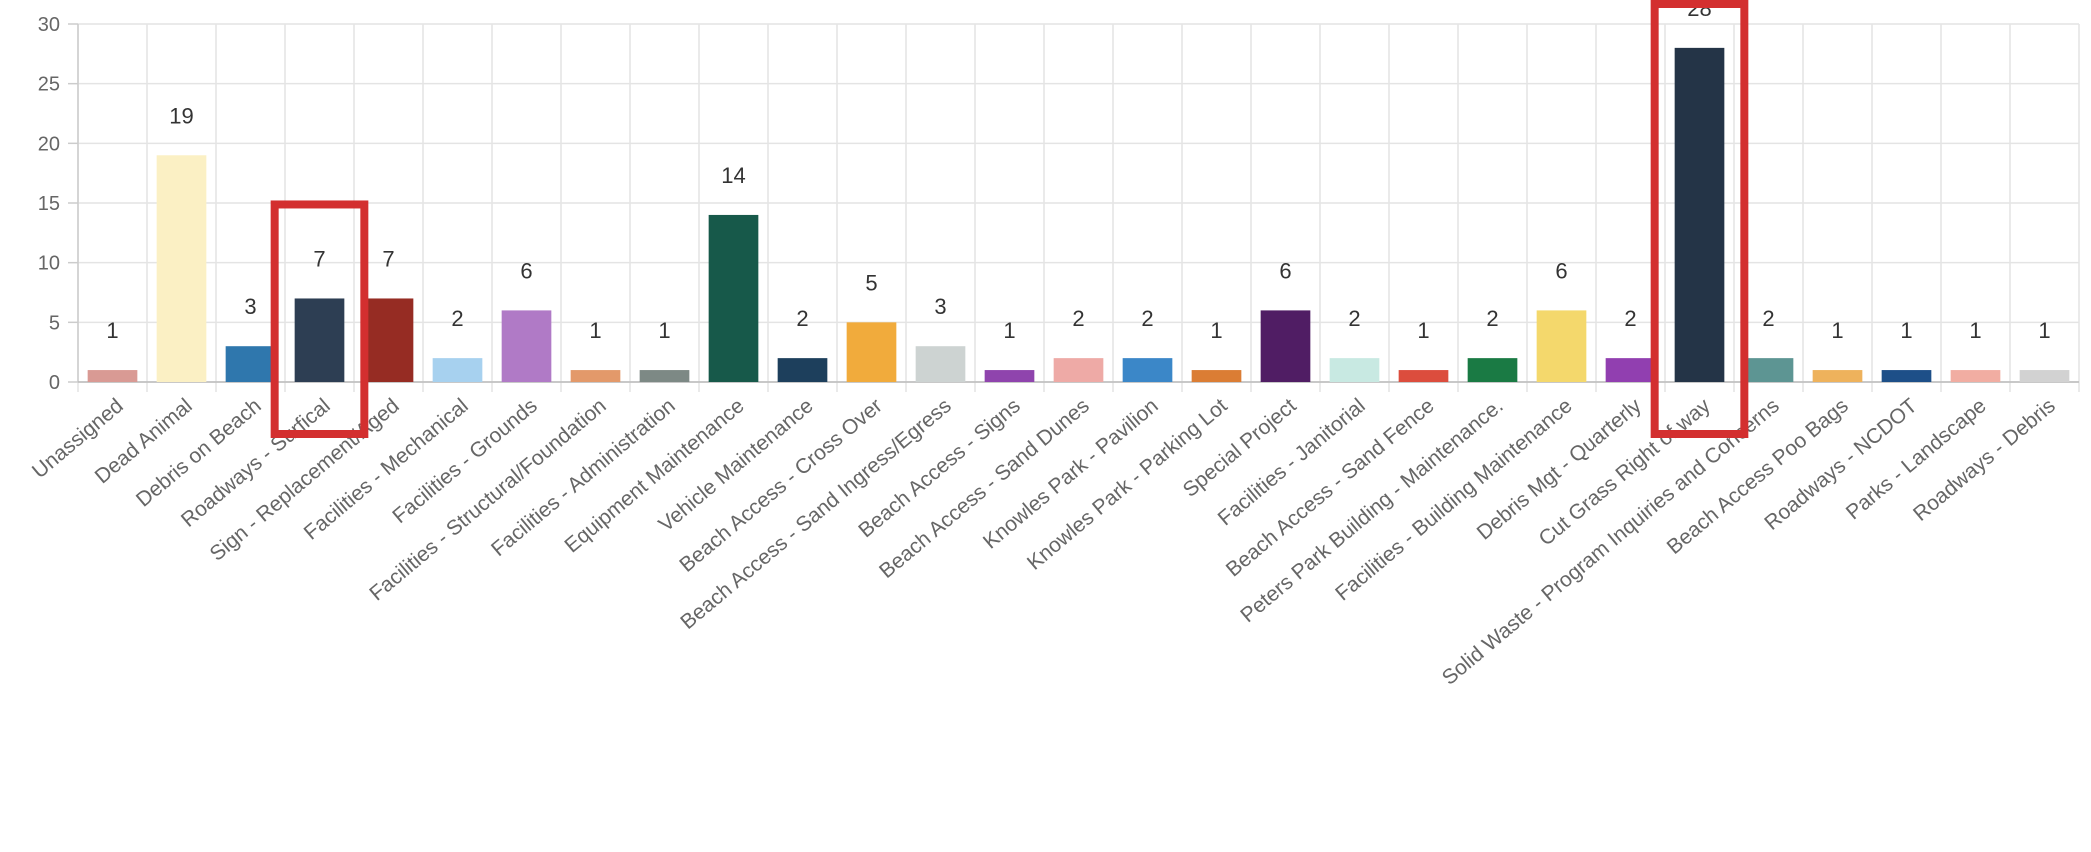 The height and width of the screenshot is (852, 2091). I want to click on data-label: 19, so click(181, 115).